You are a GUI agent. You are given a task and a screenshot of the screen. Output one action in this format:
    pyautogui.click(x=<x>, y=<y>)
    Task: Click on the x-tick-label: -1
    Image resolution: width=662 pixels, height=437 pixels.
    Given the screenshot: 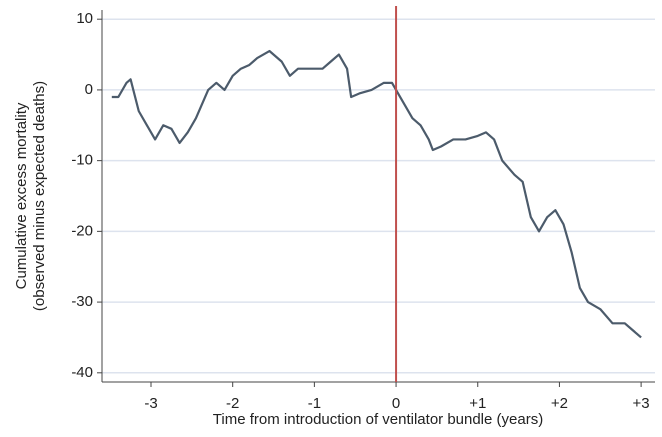 What is the action you would take?
    pyautogui.click(x=314, y=403)
    